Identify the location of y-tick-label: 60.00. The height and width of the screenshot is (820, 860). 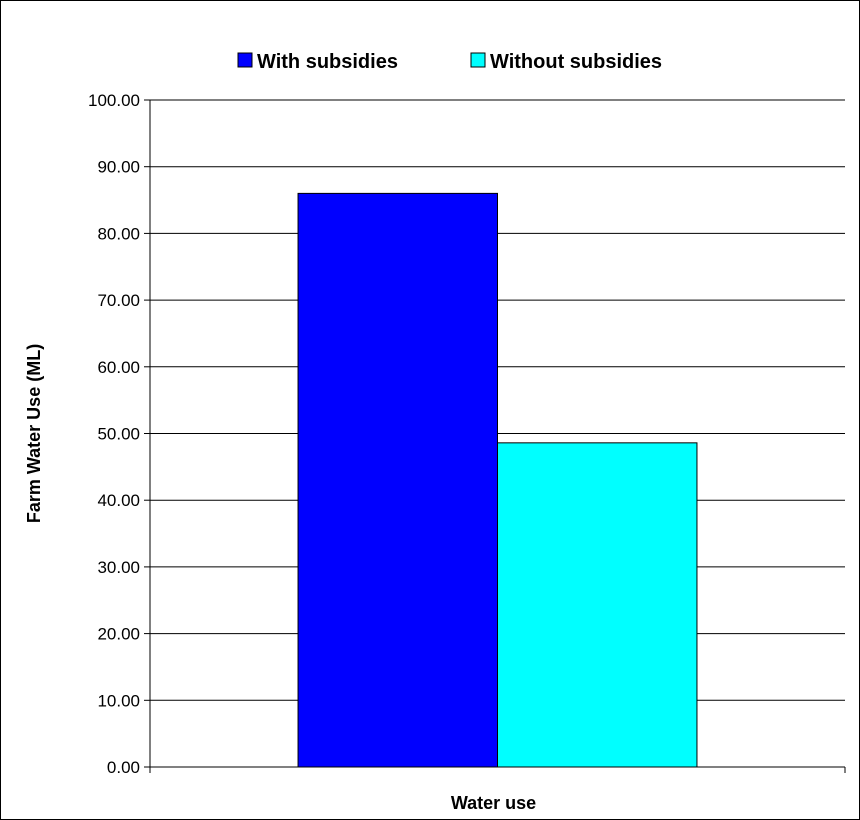
(118, 367).